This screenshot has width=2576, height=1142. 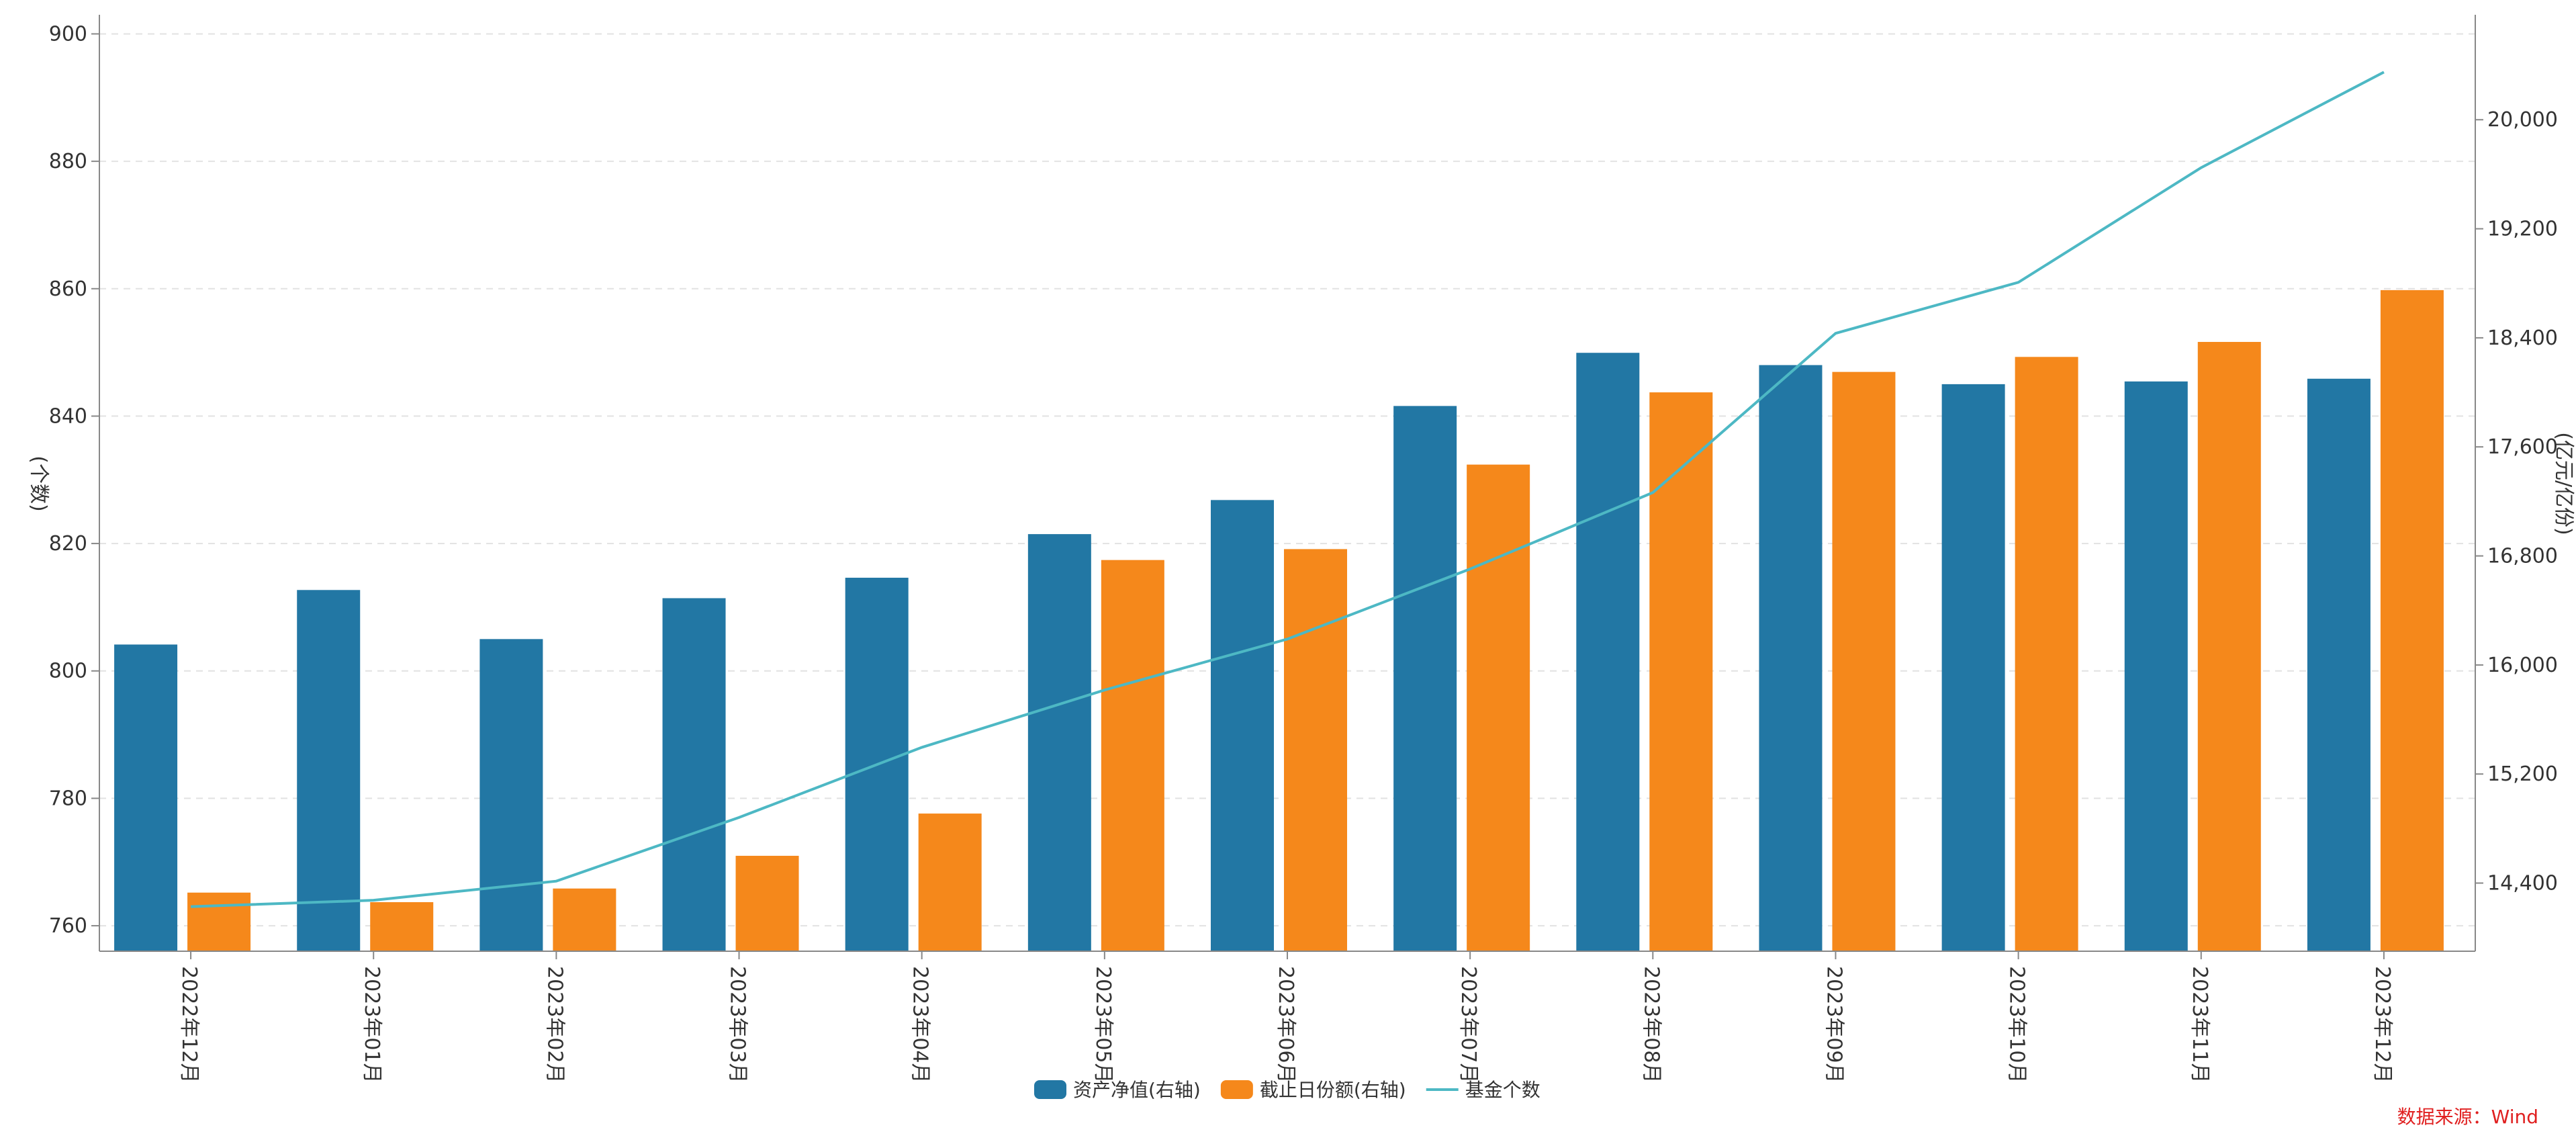 I want to click on right-y-tick-label: 18,400, so click(x=2522, y=338).